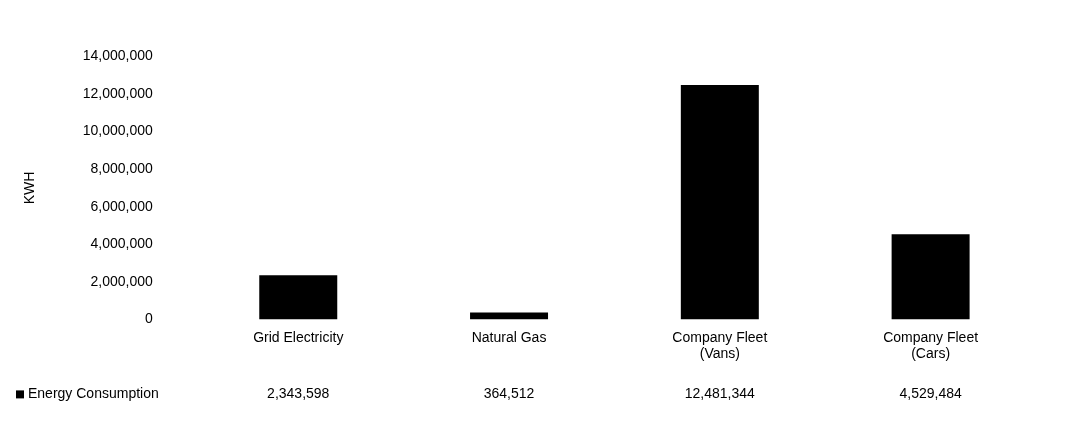  I want to click on x-tick-label: Company Fleet (Vans), so click(720, 345).